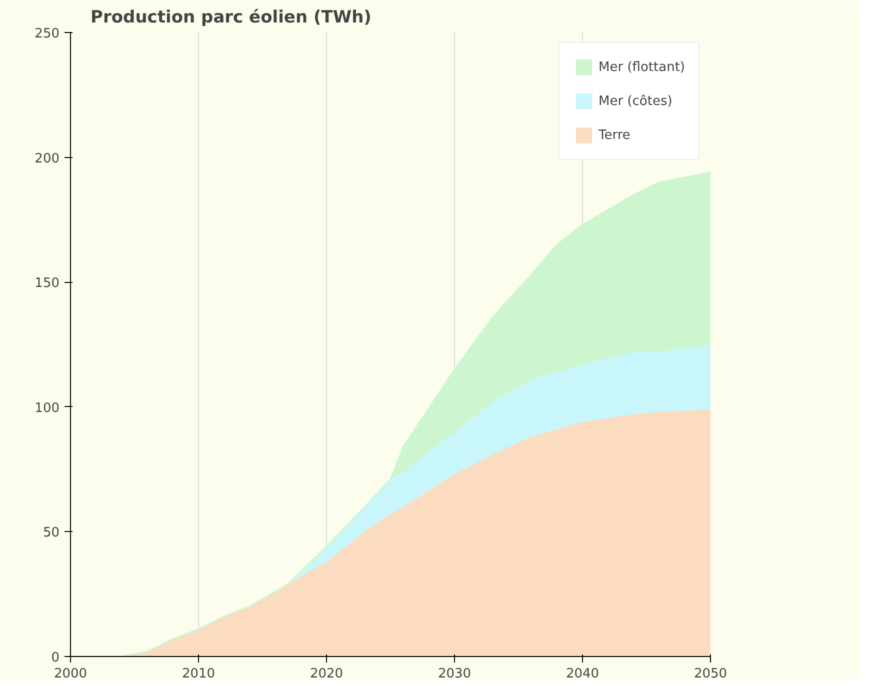 The image size is (870, 686). Describe the element at coordinates (199, 674) in the screenshot. I see `x-tick-label: 2010` at that location.